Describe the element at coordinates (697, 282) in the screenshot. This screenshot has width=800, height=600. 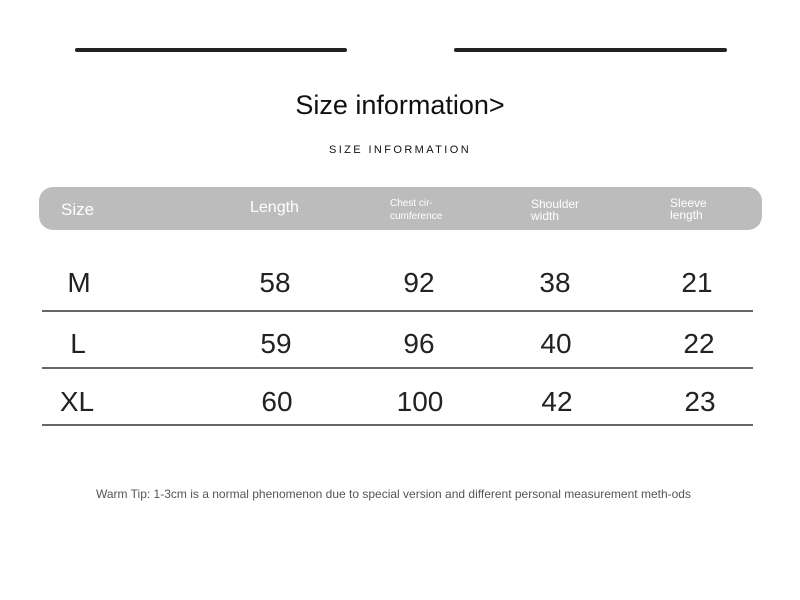
I see `cell: 21` at that location.